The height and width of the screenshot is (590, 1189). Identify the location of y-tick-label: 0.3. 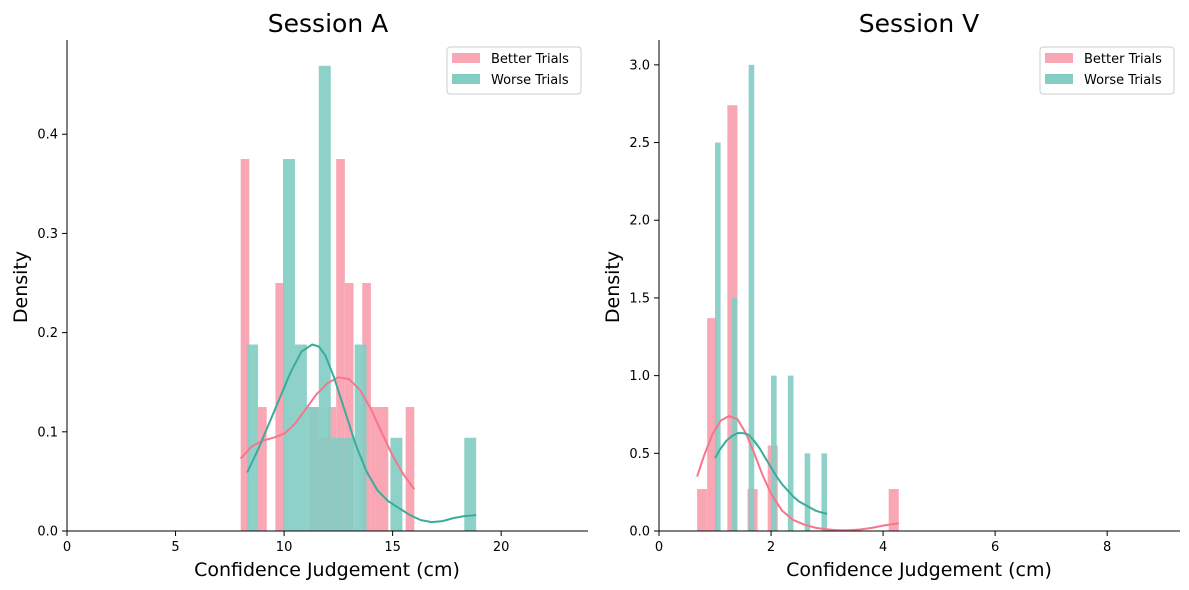
(47, 234).